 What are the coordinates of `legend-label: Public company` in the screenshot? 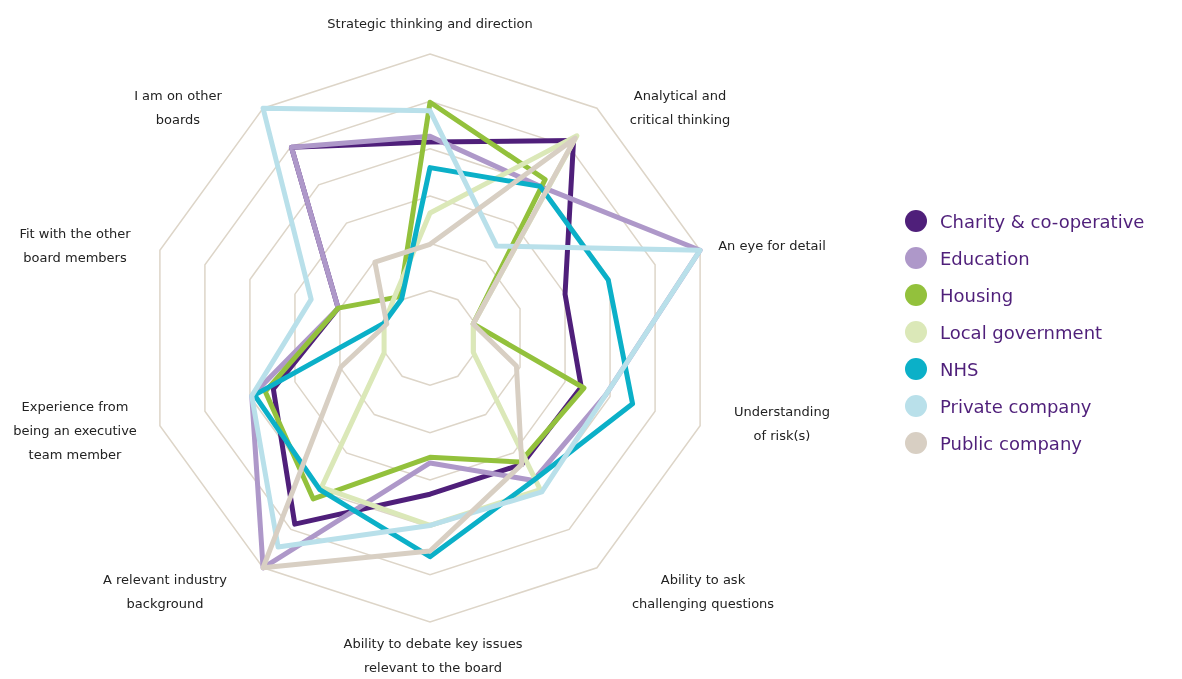 It's located at (1011, 443).